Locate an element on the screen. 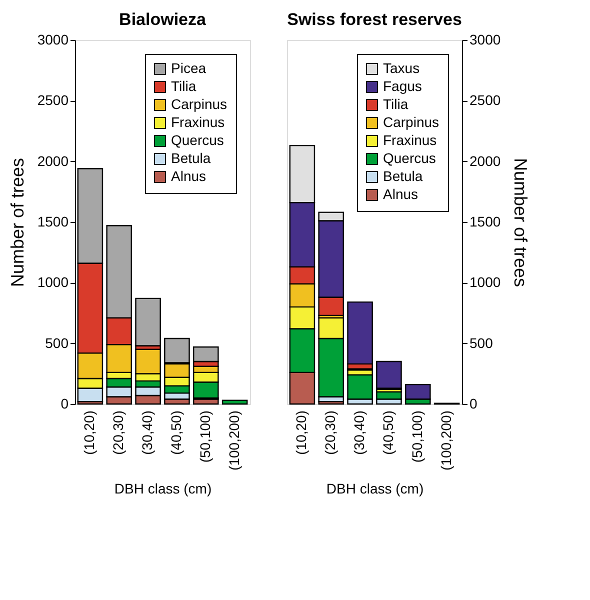  legend-label: Taxus is located at coordinates (401, 68).